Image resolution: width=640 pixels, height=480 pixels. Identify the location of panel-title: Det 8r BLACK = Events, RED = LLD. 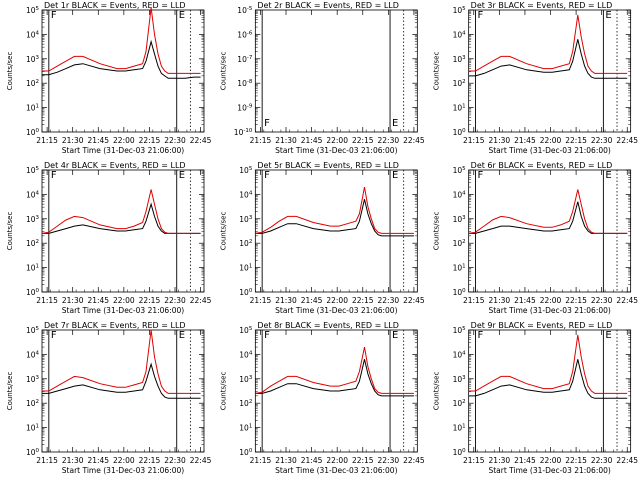
(328, 325).